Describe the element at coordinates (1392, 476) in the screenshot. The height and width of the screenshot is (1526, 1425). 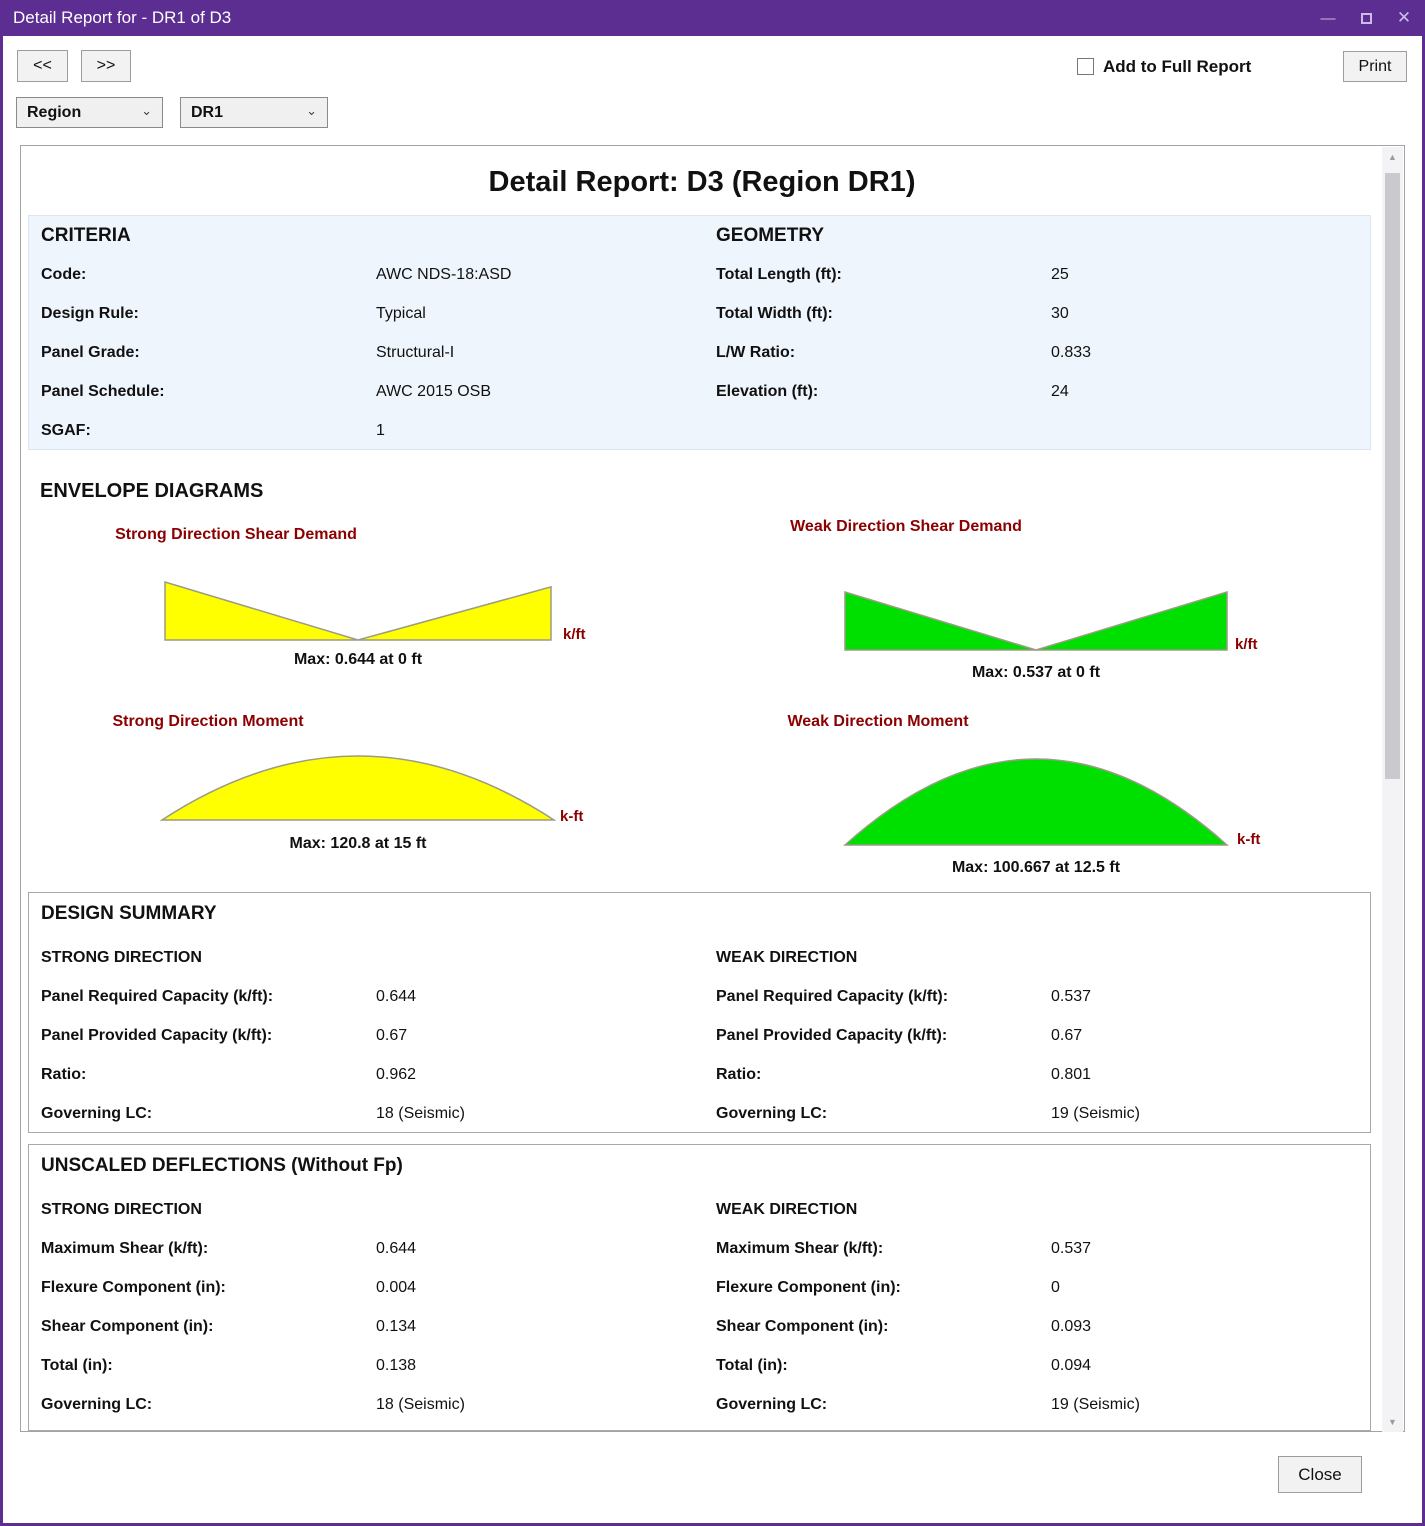
I see `scrollbar-thumb` at that location.